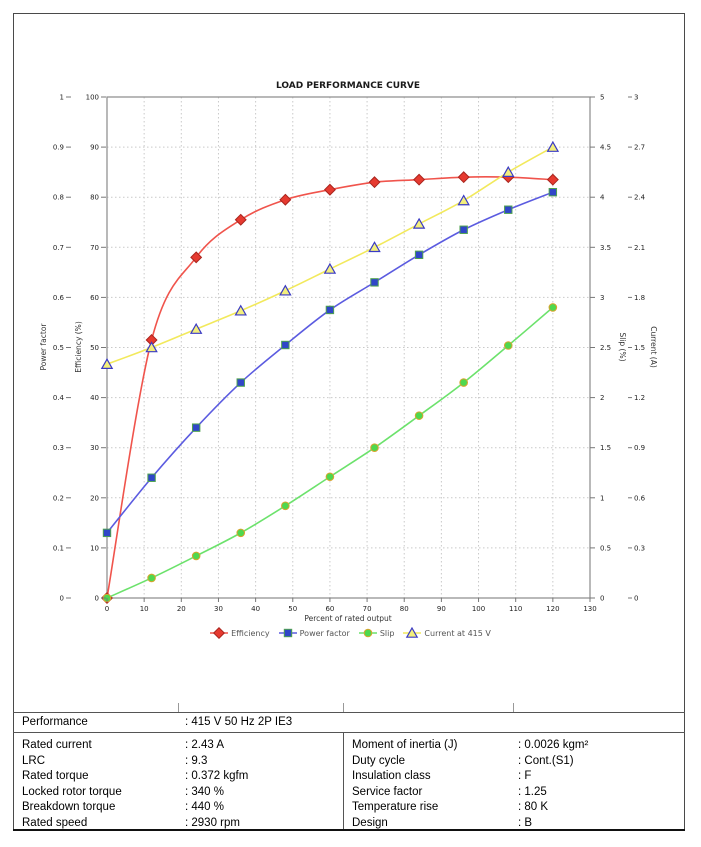 This screenshot has height=847, width=701. I want to click on performance-value: : 415 V 50 Hz 2P IE3, so click(239, 722).